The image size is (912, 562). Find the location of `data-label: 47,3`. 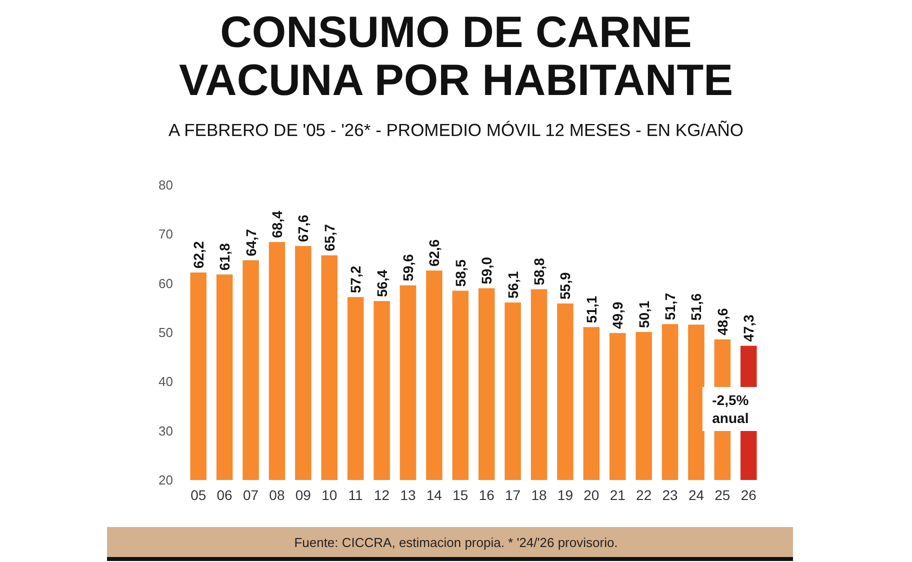

data-label: 47,3 is located at coordinates (748, 328).